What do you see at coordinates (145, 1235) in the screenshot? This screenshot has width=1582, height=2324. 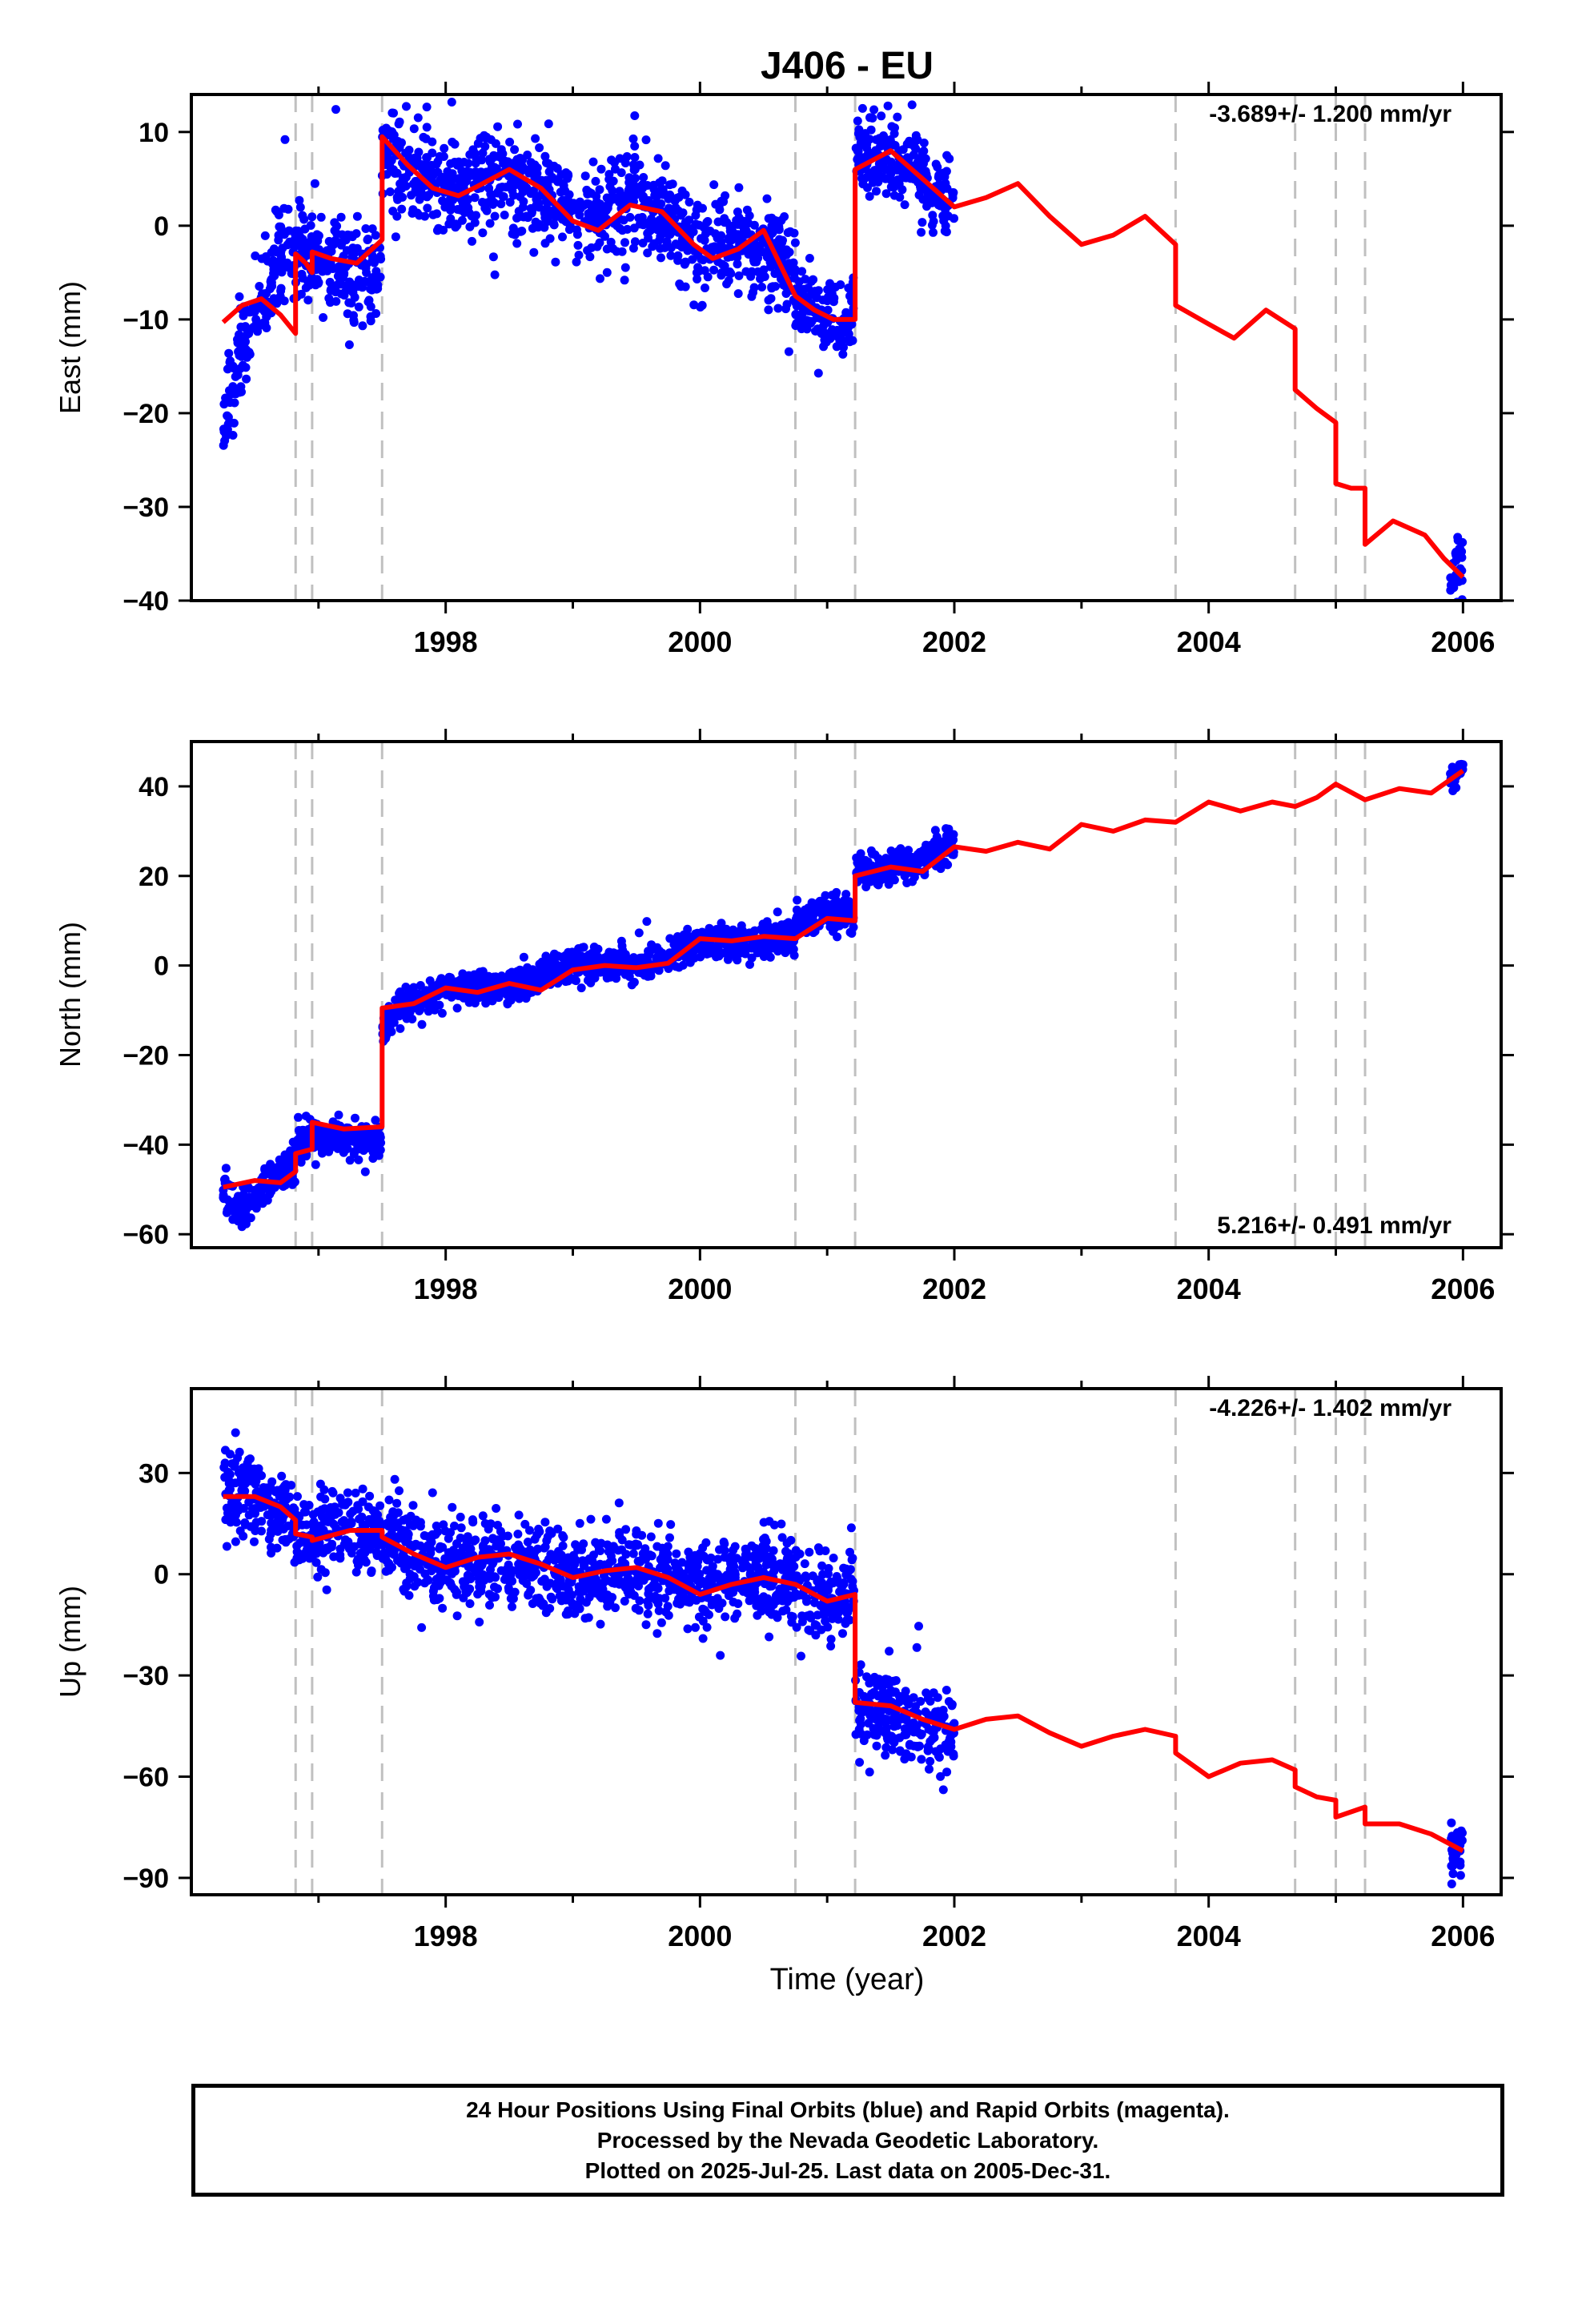 I see `y-tick-label: −60` at bounding box center [145, 1235].